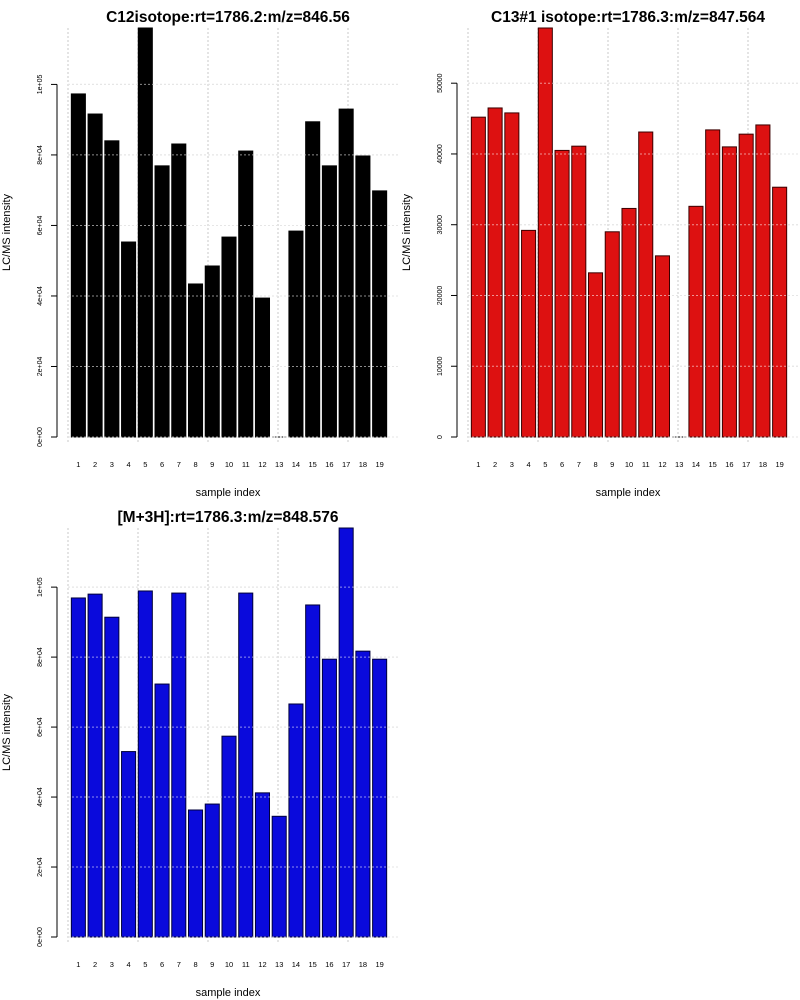 This screenshot has width=800, height=1000. Describe the element at coordinates (729, 464) in the screenshot. I see `x-tick-label: 16` at that location.